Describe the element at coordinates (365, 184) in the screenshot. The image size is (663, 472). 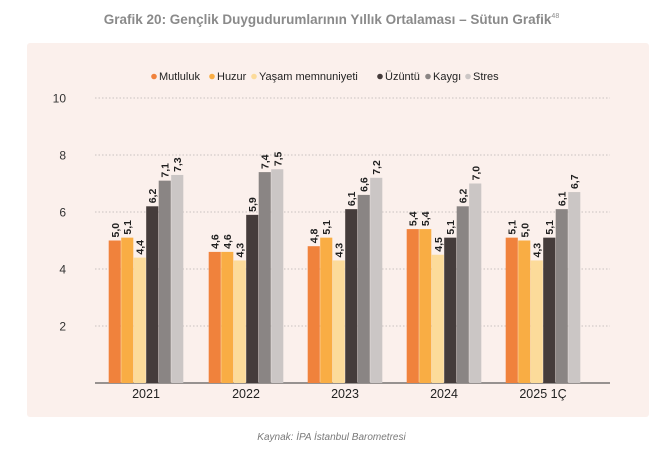
I see `data-label: 6,6` at that location.